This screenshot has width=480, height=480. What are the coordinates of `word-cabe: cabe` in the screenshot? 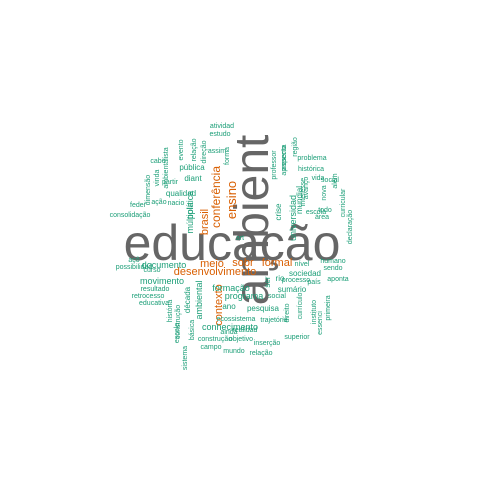 It's located at (157, 161).